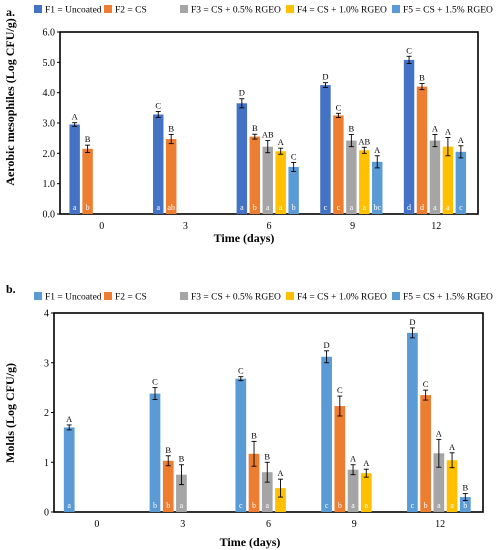  What do you see at coordinates (49, 63) in the screenshot?
I see `y-tick-label: 5.0` at bounding box center [49, 63].